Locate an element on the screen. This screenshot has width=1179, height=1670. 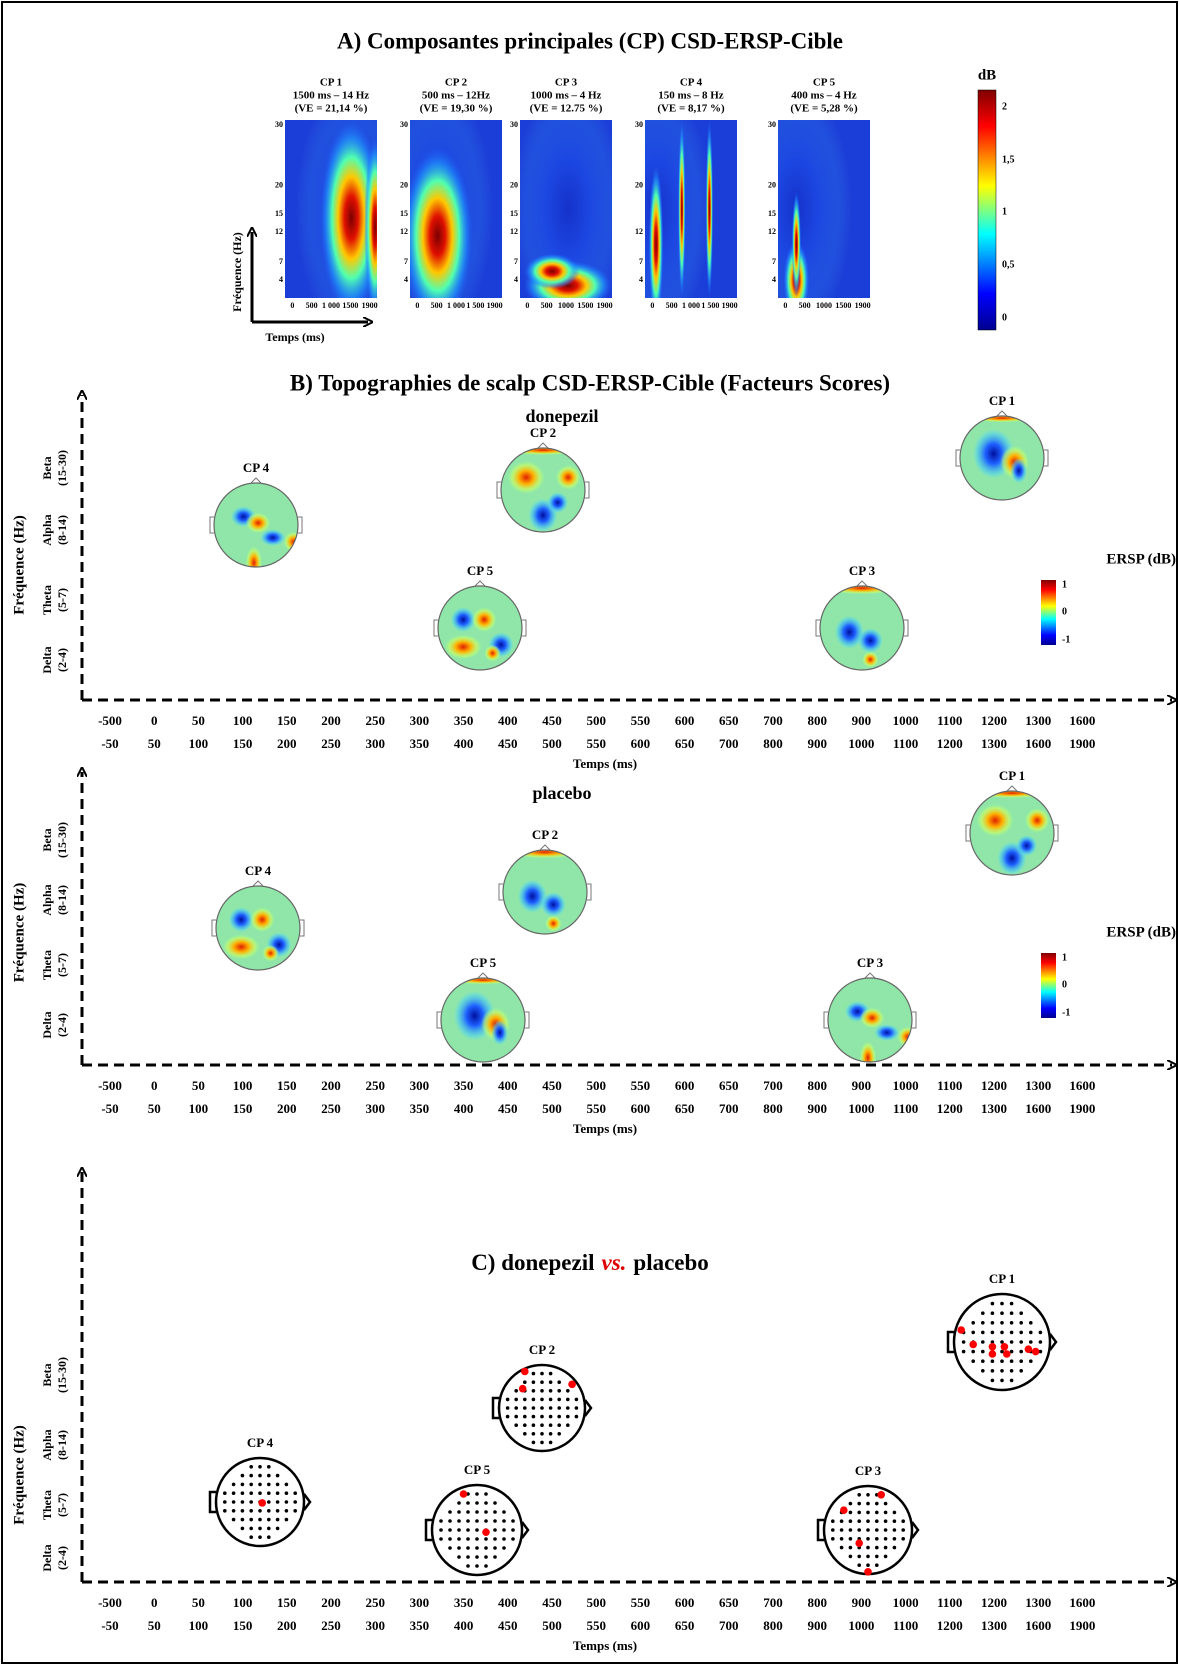
x-tick-label: 550 is located at coordinates (641, 720).